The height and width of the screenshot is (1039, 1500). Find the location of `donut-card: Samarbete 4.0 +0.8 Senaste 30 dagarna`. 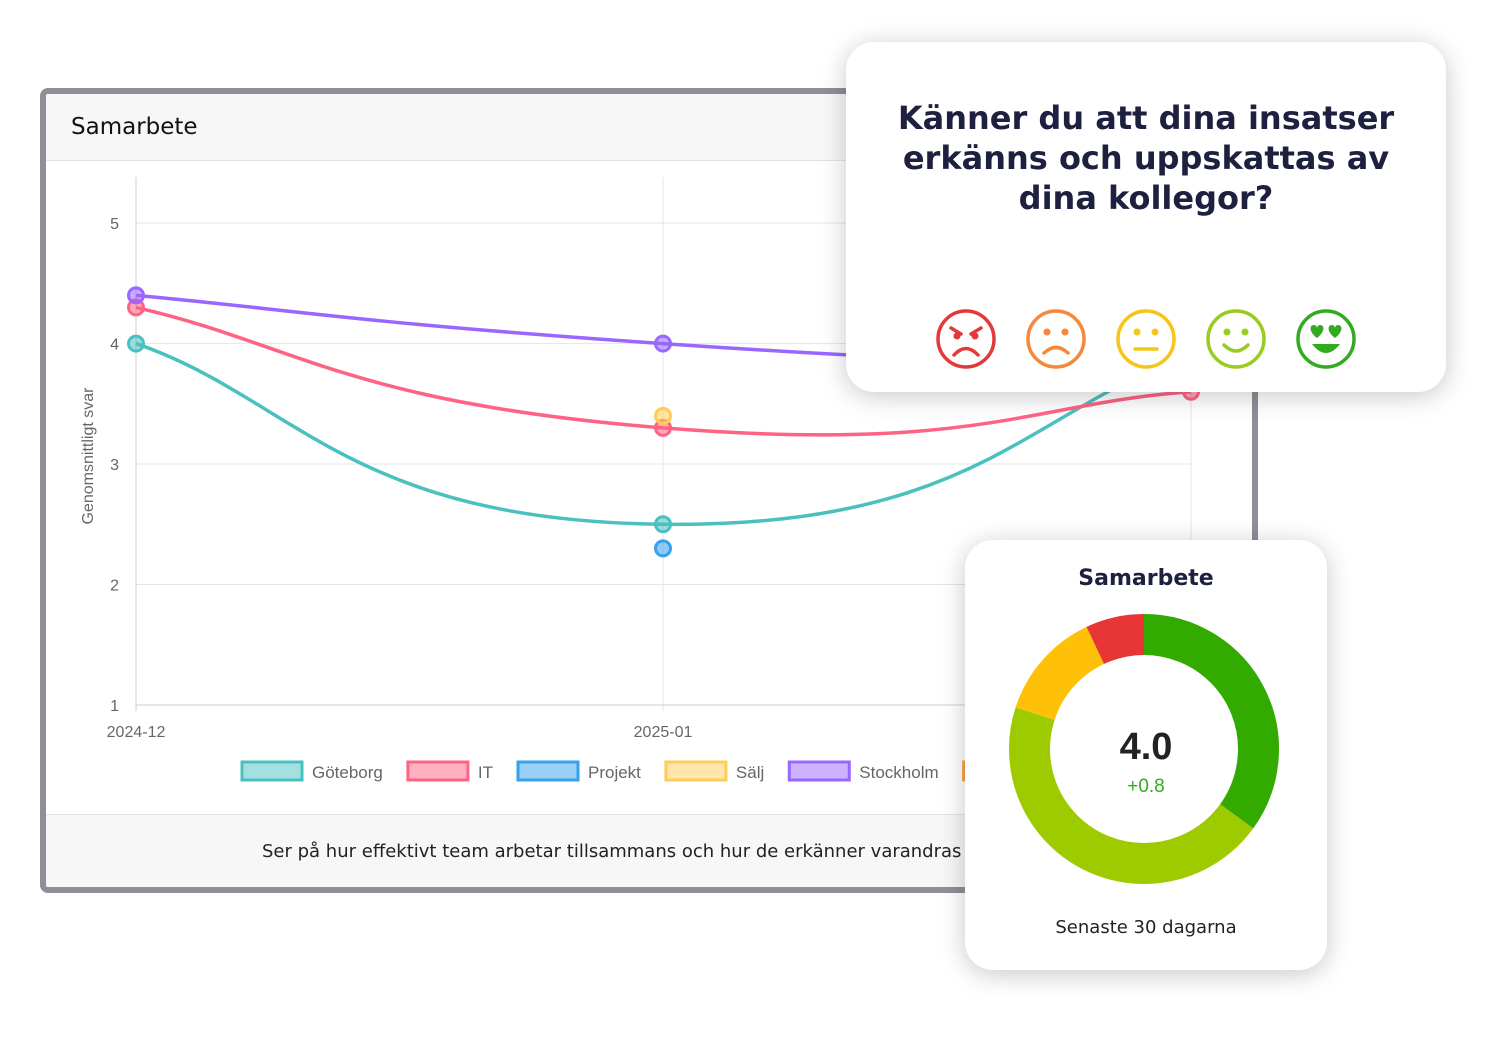

donut-card: Samarbete 4.0 +0.8 Senaste 30 dagarna is located at coordinates (1146, 755).